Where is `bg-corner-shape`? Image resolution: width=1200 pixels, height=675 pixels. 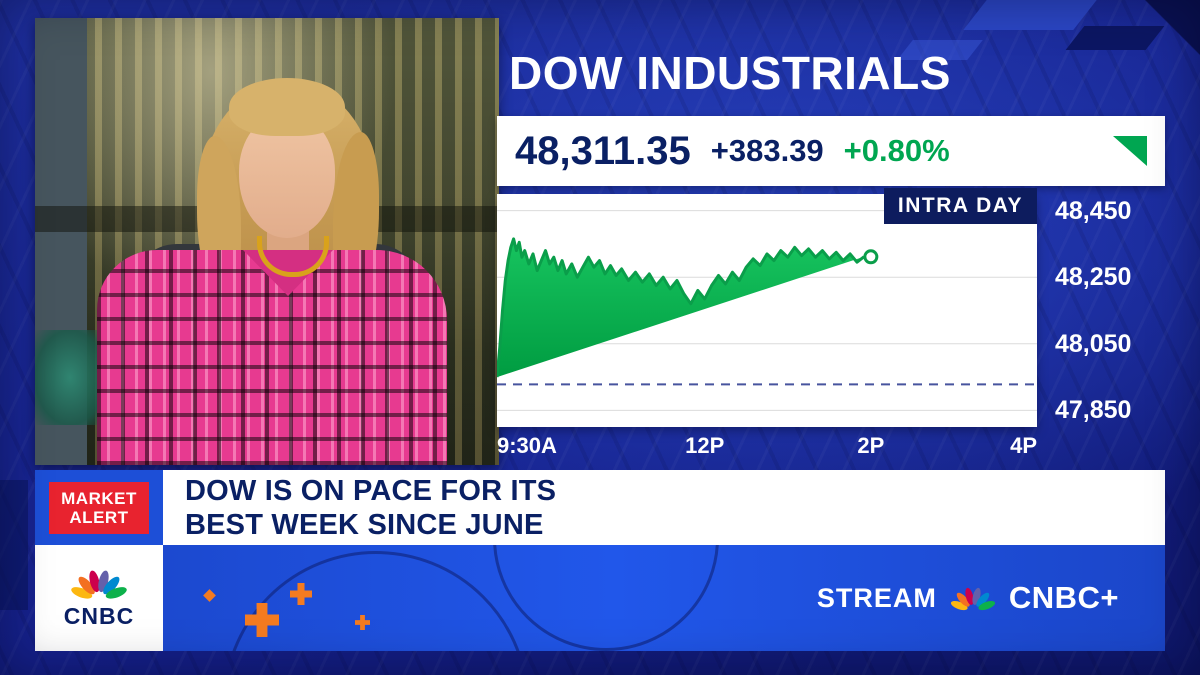
bg-corner-shape is located at coordinates (1140, 30).